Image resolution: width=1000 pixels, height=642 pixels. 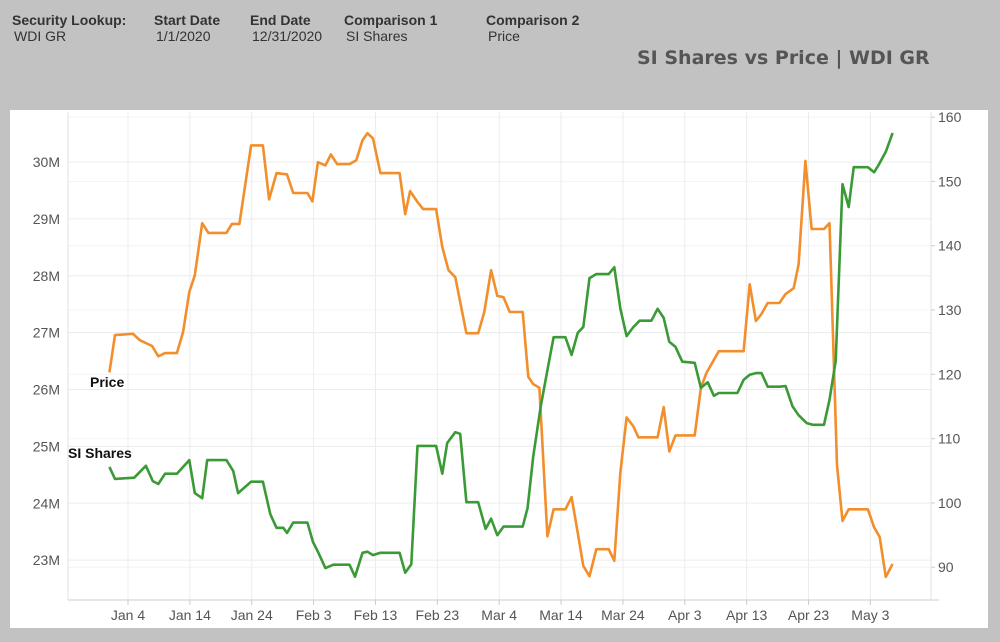 I want to click on right-axis-tick-label: 150, so click(x=950, y=181).